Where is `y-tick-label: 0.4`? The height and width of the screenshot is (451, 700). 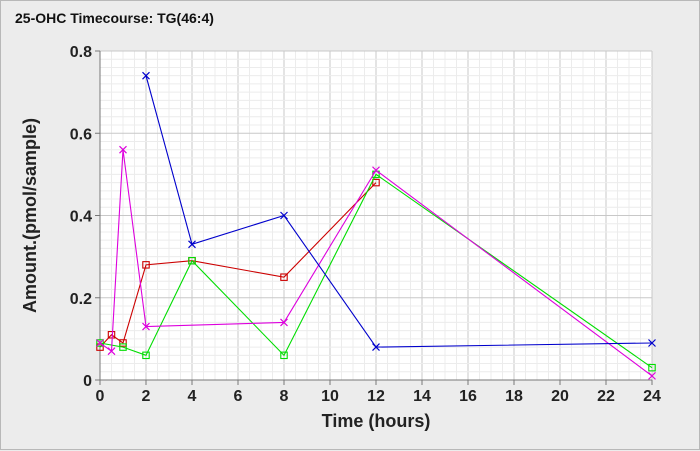 y-tick-label: 0.4 is located at coordinates (81, 217).